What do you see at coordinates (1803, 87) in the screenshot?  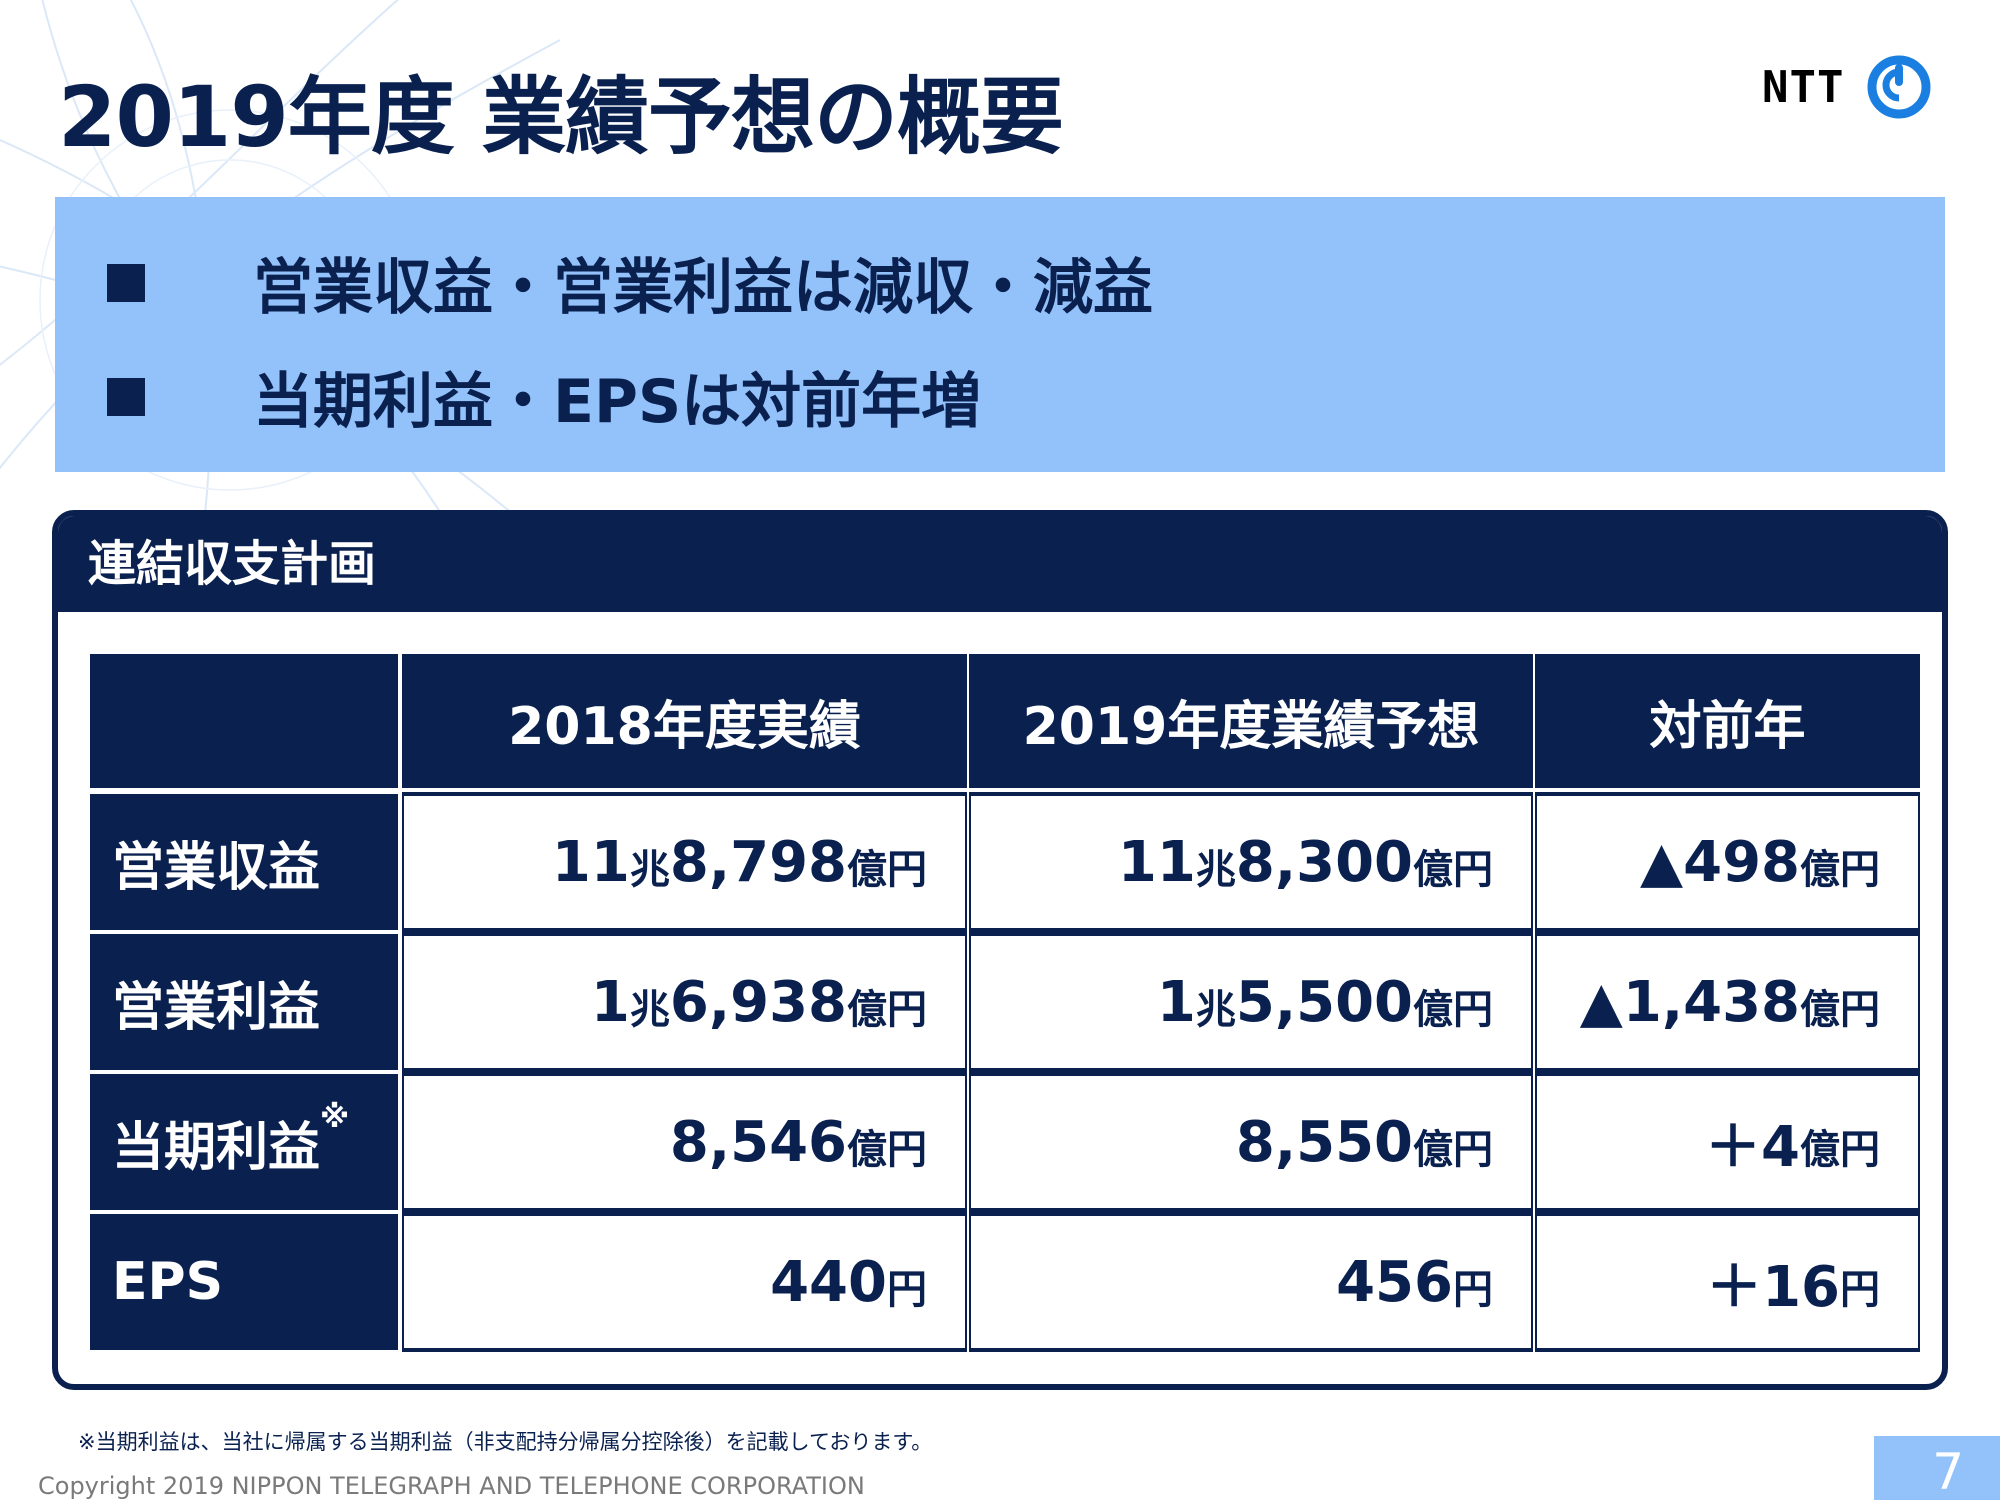 I see `logo-text: NTT` at bounding box center [1803, 87].